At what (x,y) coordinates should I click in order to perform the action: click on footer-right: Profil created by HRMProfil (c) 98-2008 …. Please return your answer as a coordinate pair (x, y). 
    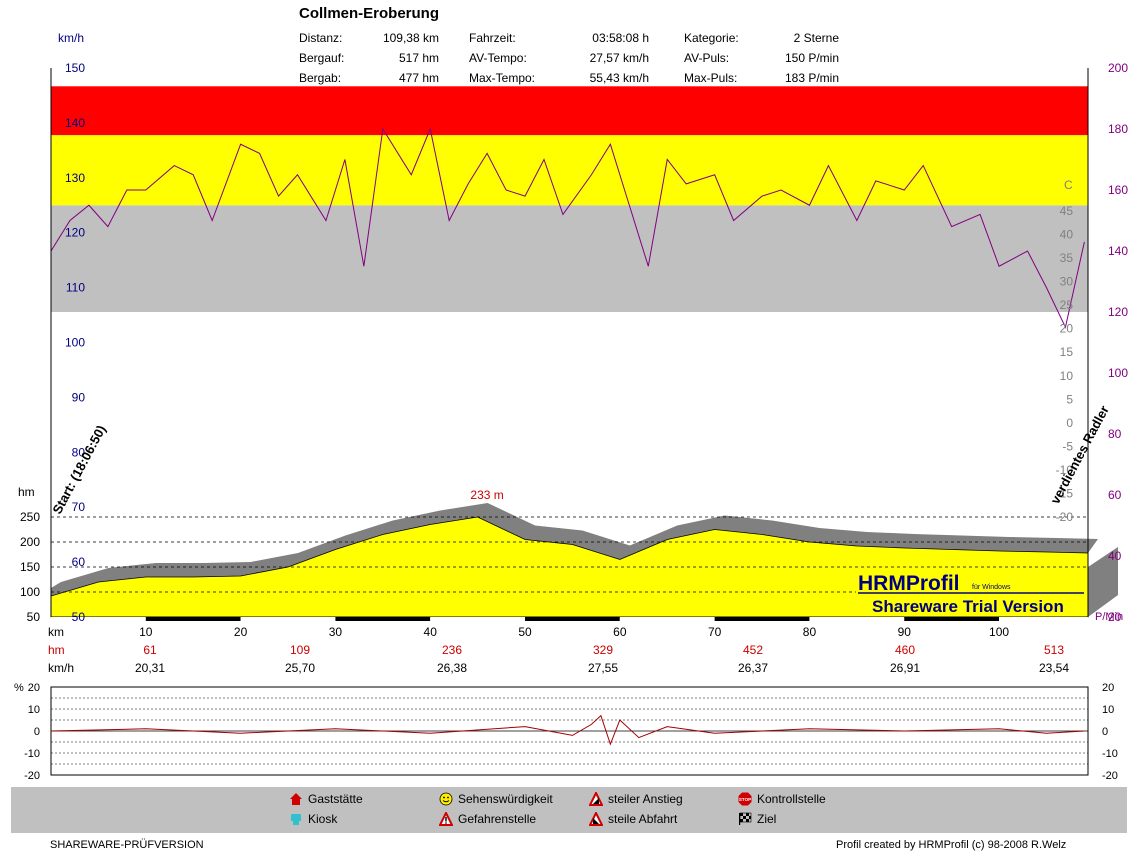
    Looking at the image, I should click on (951, 845).